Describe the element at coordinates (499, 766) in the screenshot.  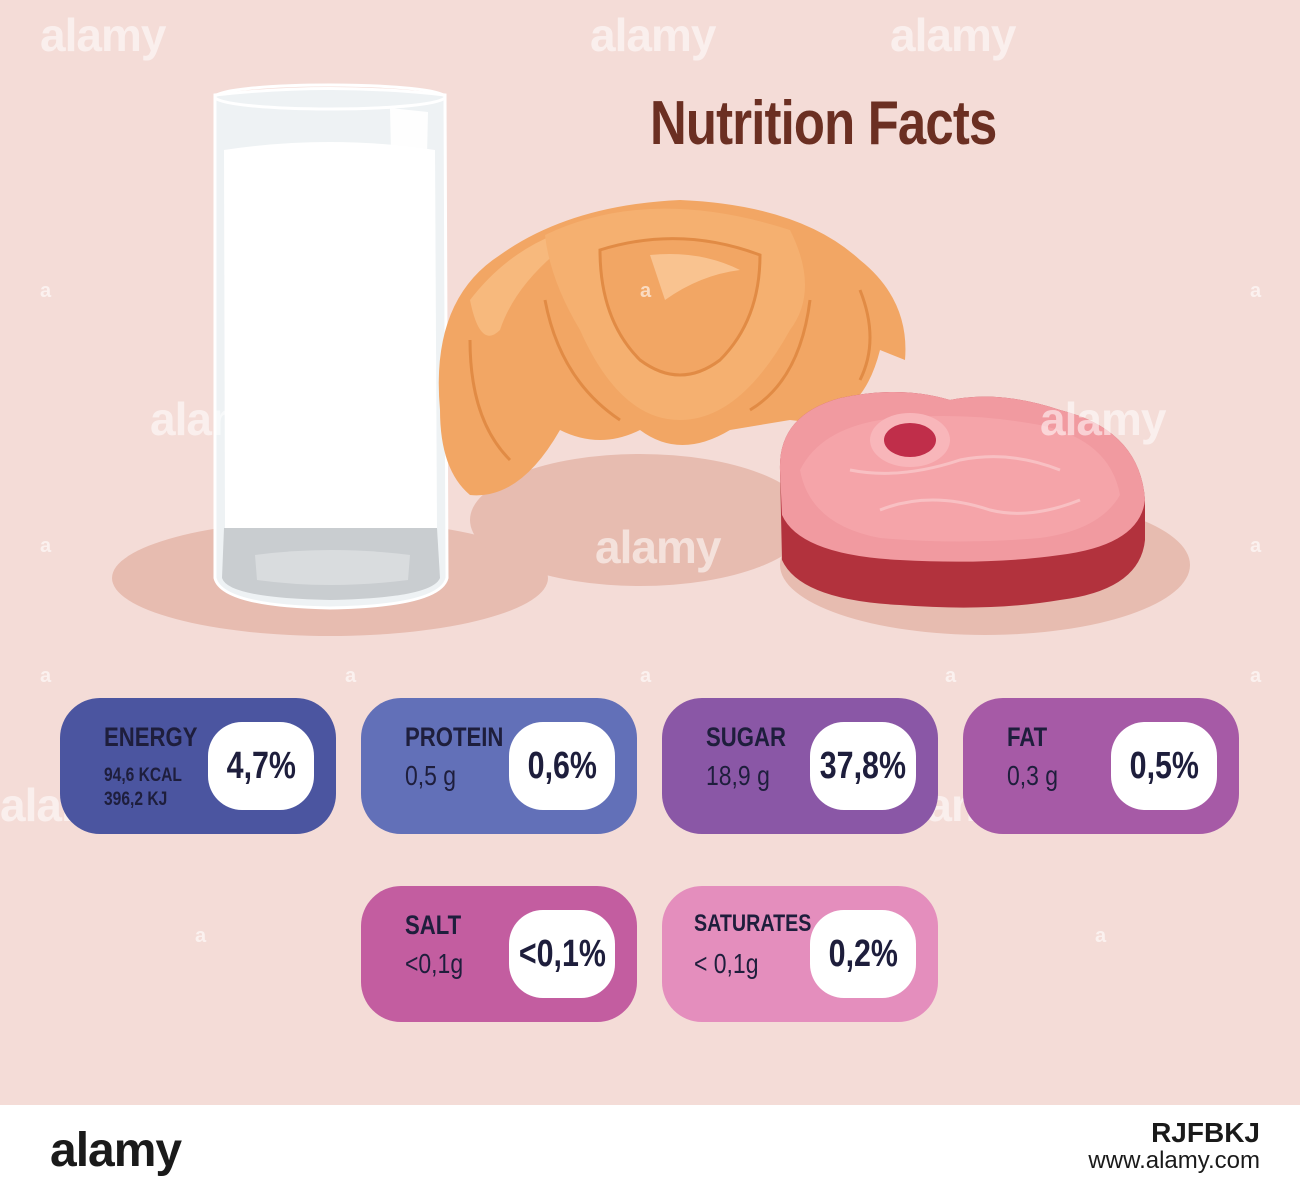
I see `nutrient-pill-protein: PROTEIN 0,5 g 0,6%` at that location.